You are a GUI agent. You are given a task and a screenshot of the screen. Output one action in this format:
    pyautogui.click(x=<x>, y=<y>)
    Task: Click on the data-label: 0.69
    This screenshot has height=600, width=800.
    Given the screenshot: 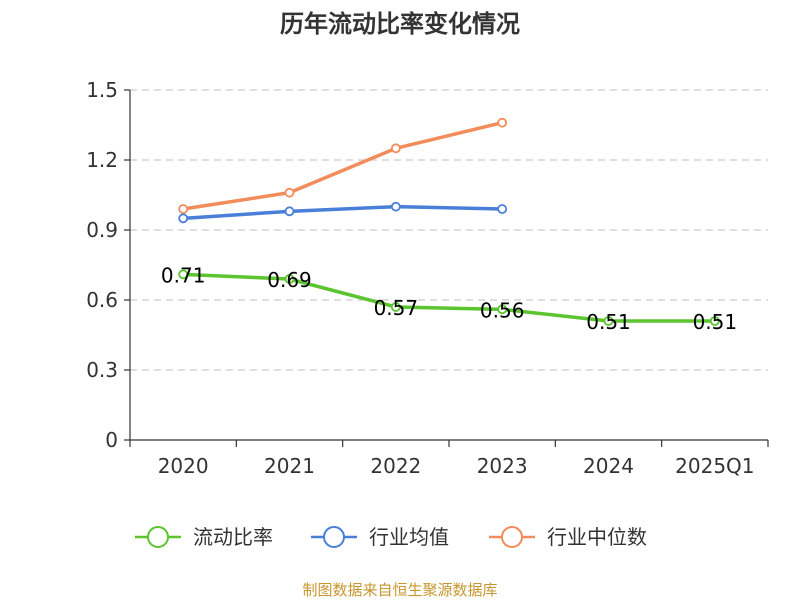 What is the action you would take?
    pyautogui.click(x=289, y=280)
    